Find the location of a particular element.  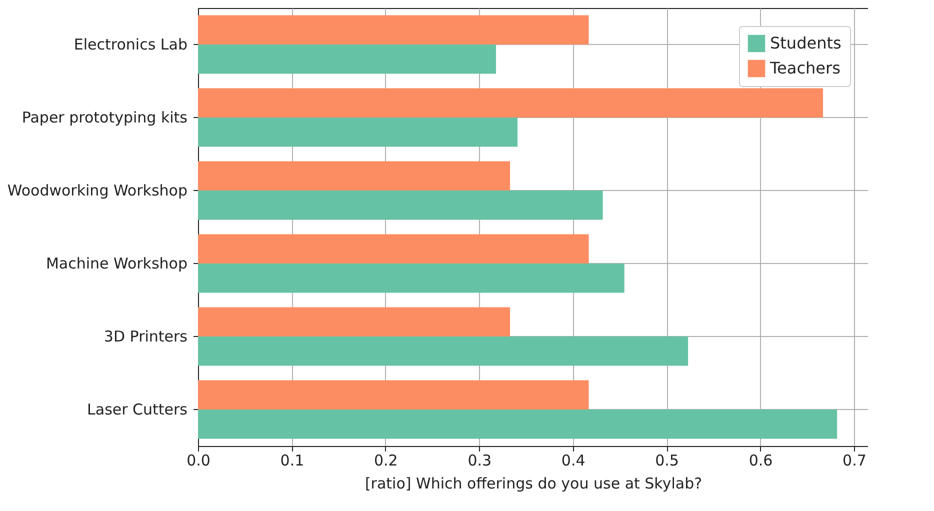

x-tick-label: 0.1 is located at coordinates (292, 461).